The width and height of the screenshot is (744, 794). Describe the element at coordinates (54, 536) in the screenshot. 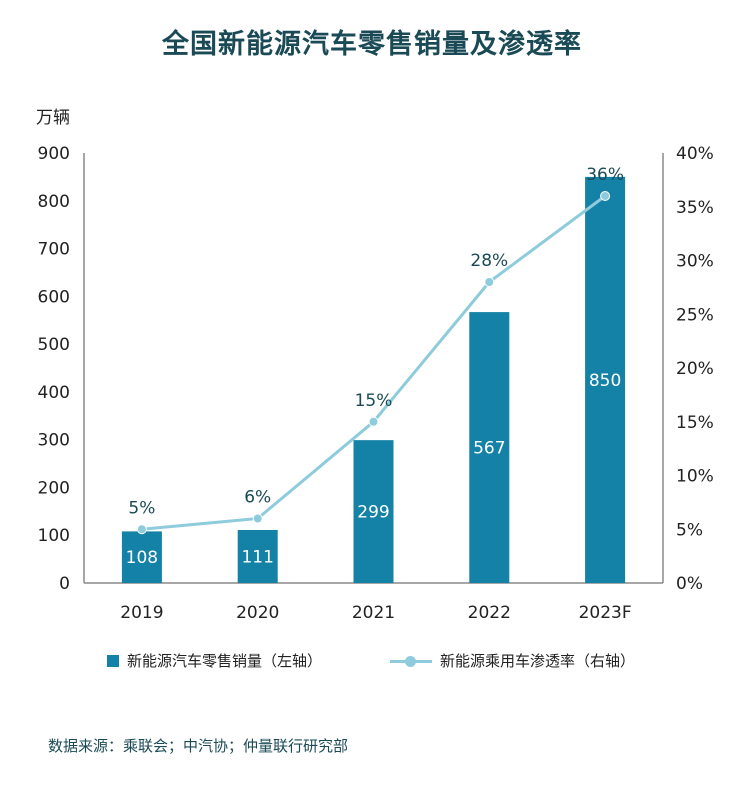

I see `y-left-tick-label: 100` at that location.